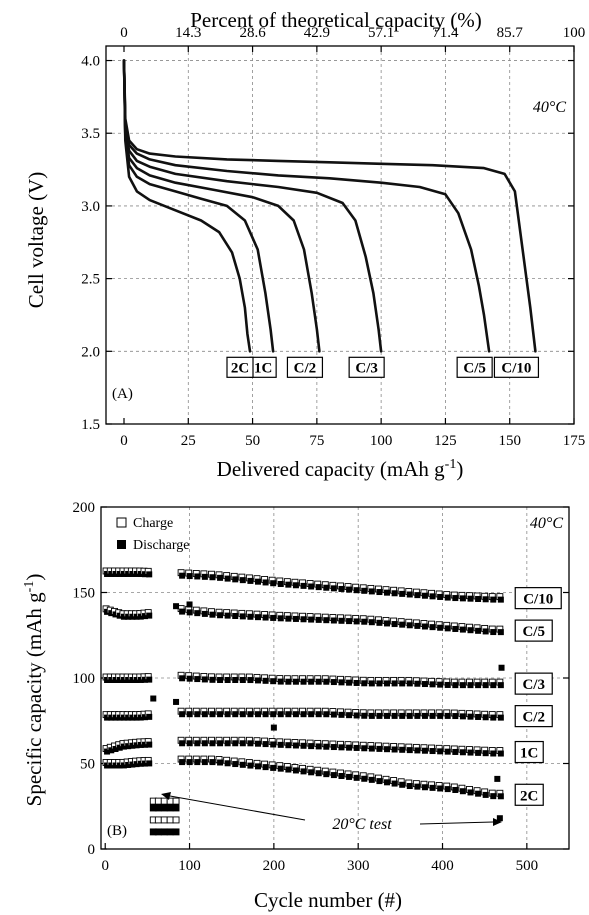 This screenshot has width=589, height=915. Describe the element at coordinates (36, 240) in the screenshot. I see `panel-a-y-axis-title: Cell voltage (V)` at that location.